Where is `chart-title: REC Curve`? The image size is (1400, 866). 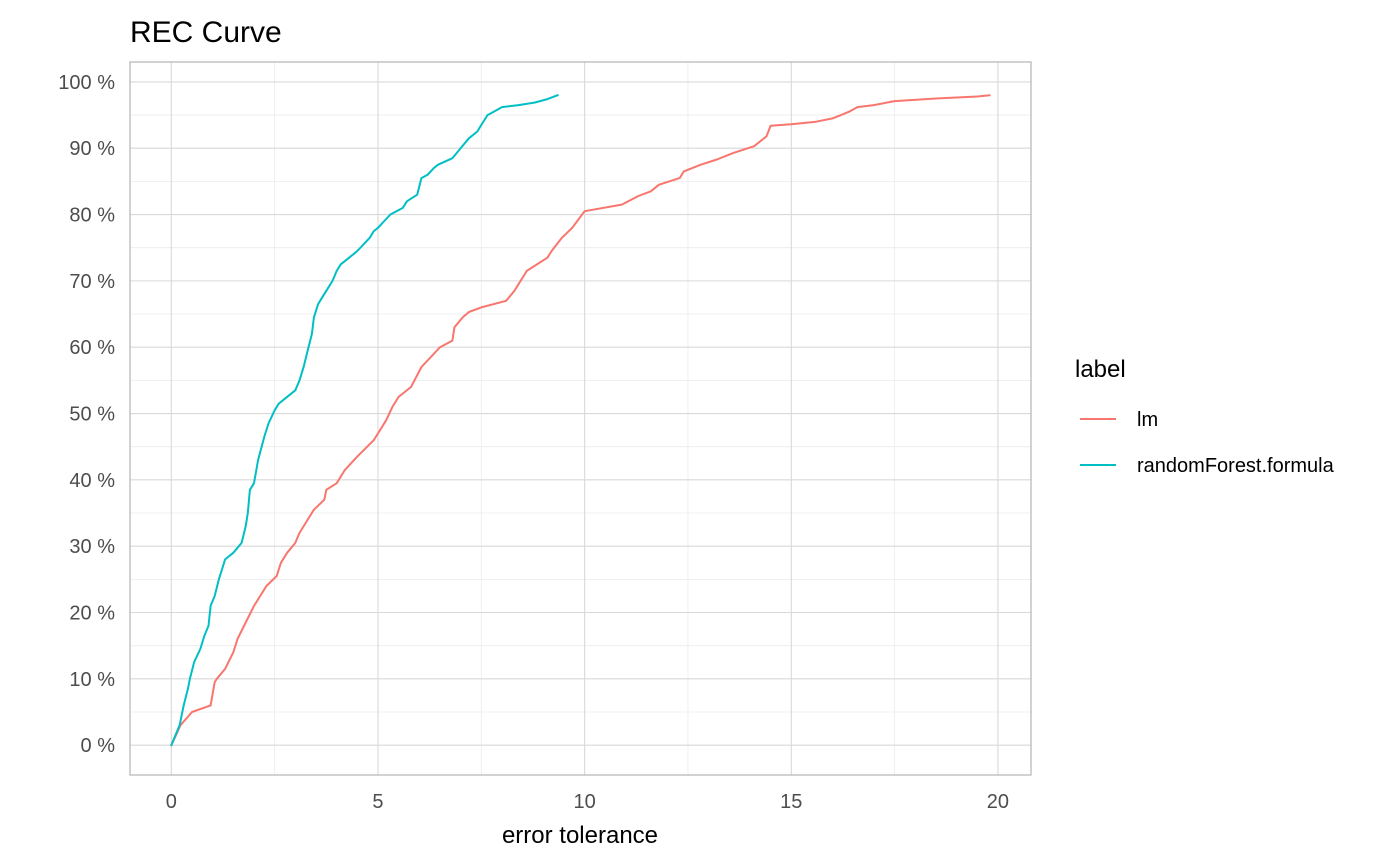 chart-title: REC Curve is located at coordinates (206, 32).